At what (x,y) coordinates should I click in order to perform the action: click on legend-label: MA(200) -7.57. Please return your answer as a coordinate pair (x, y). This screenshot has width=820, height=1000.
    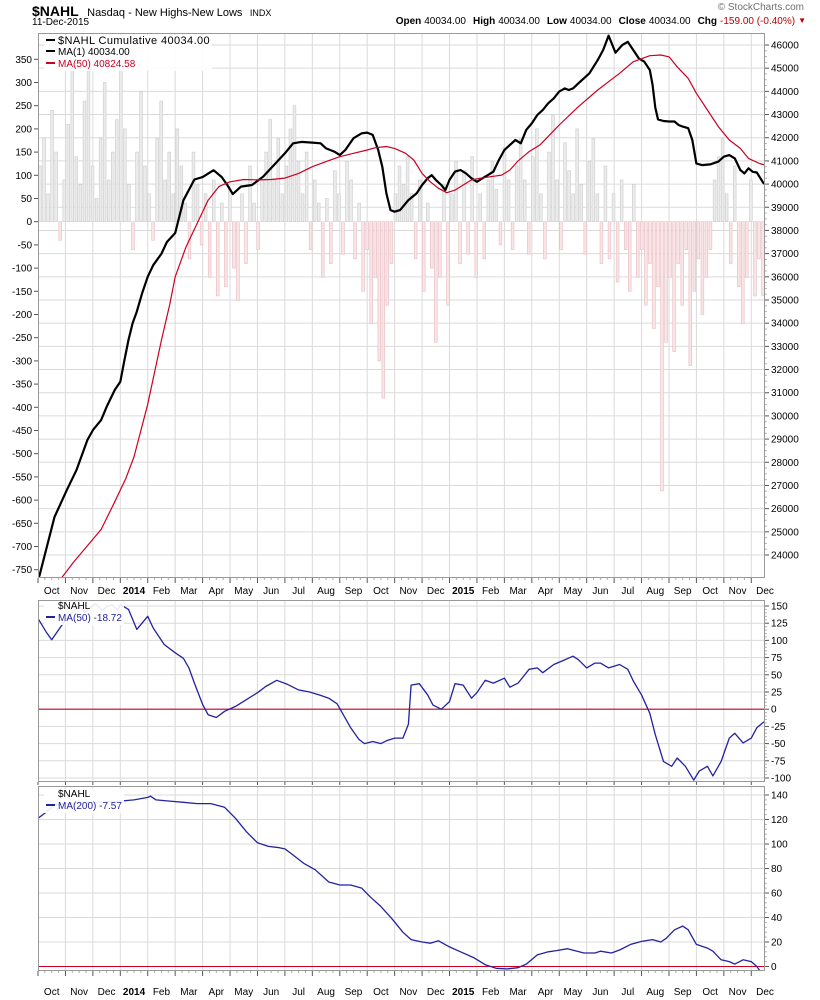
    Looking at the image, I should click on (90, 806).